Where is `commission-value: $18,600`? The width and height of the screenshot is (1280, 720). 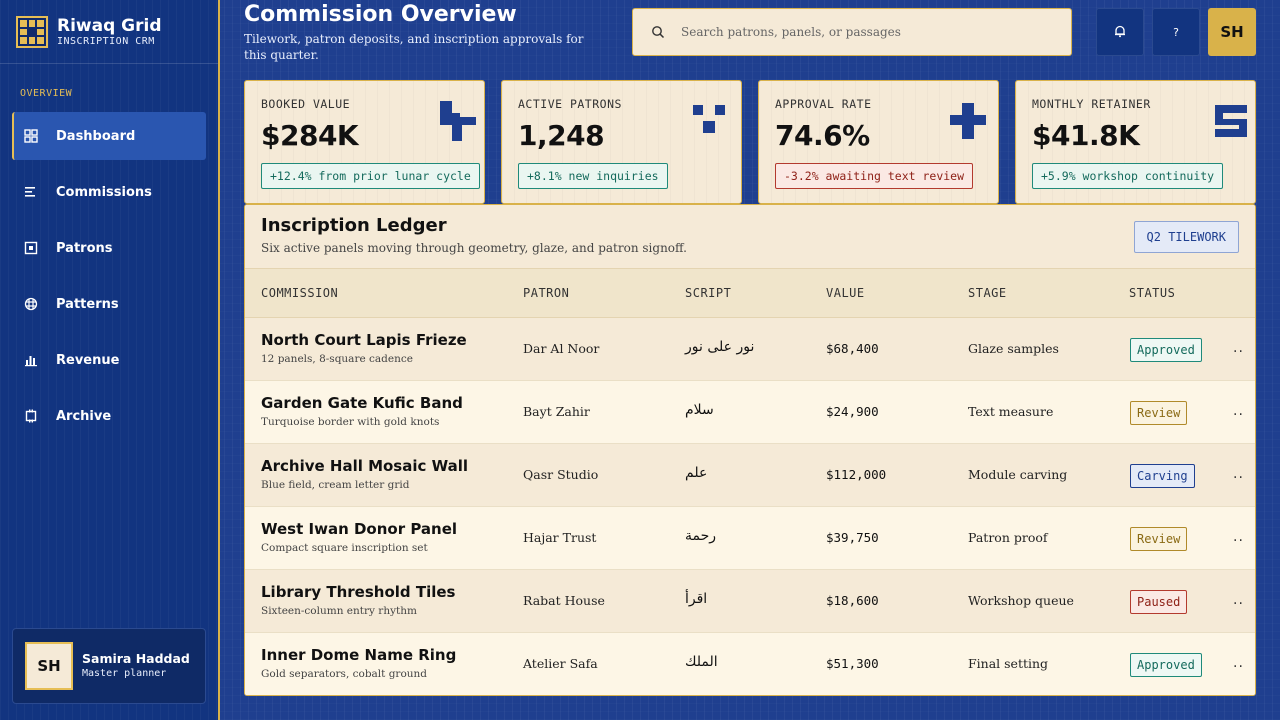
commission-value: $18,600 is located at coordinates (852, 600).